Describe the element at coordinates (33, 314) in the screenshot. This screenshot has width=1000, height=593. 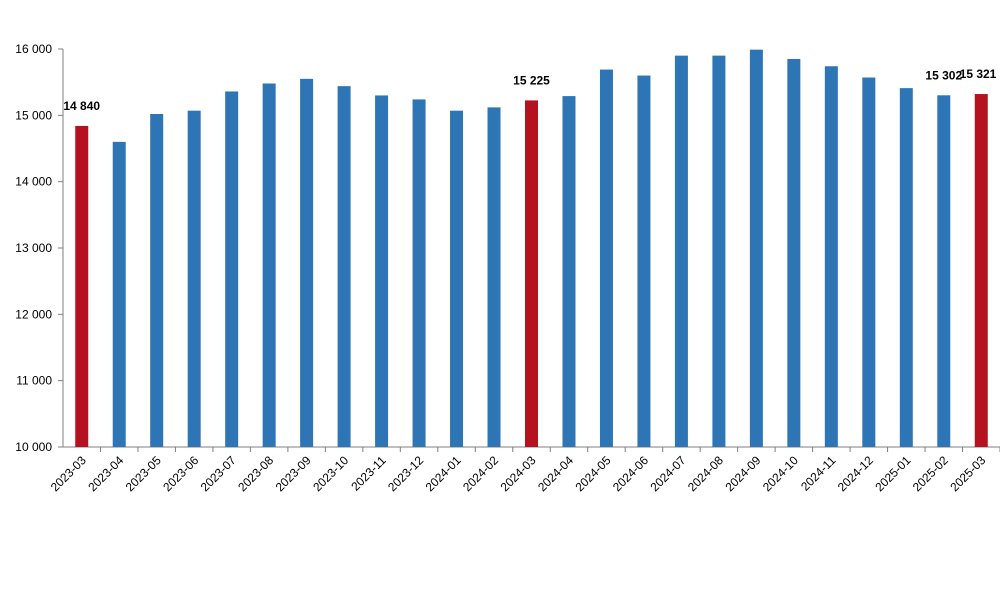
I see `y-tick-label: 12 000` at that location.